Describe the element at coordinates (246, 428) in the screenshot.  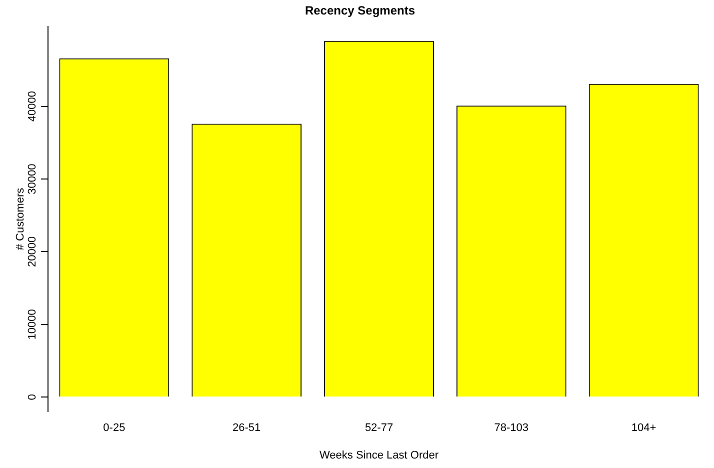
I see `x-tick-label: 26-51` at that location.